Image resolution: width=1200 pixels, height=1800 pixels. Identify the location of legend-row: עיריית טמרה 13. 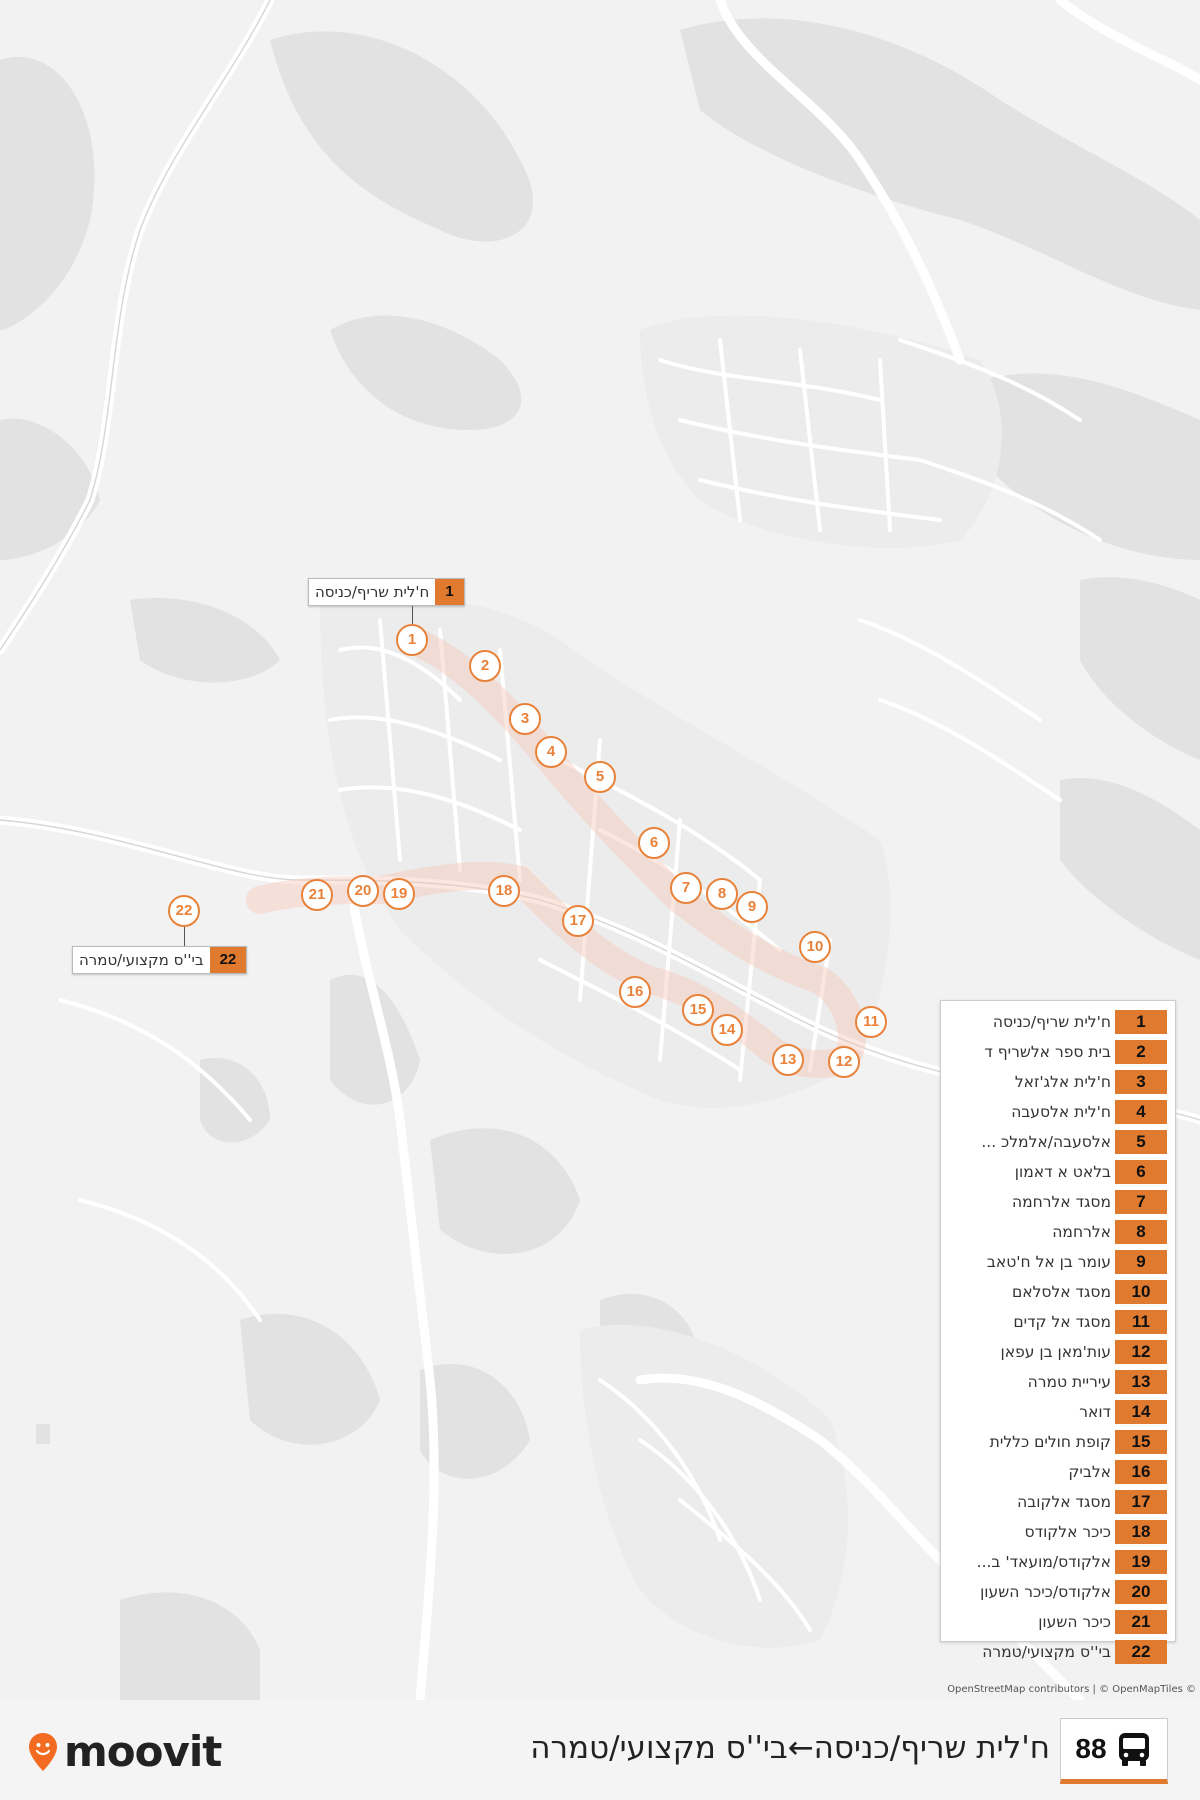
(1058, 1382).